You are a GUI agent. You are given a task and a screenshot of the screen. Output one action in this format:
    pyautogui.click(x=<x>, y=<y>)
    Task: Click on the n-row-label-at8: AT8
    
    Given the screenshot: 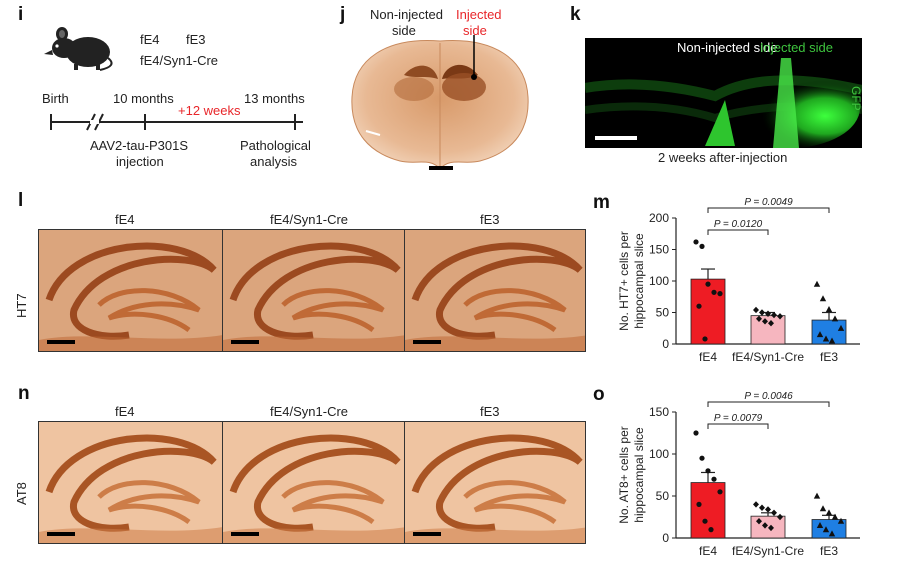 What is the action you would take?
    pyautogui.click(x=21, y=493)
    